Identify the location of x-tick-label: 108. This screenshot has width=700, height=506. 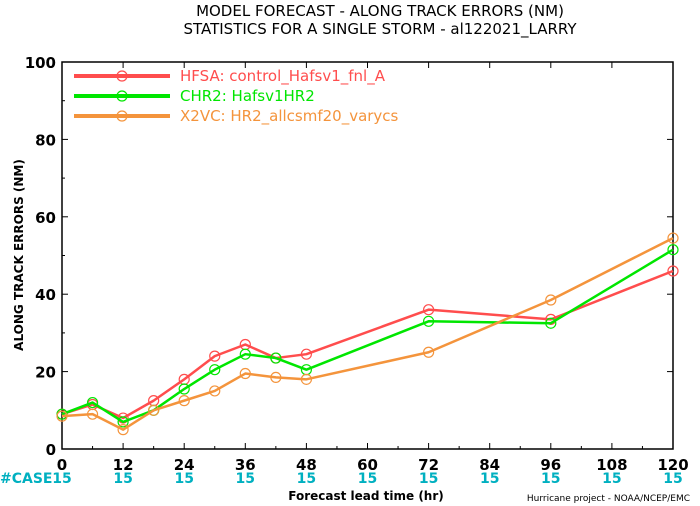
(611, 465).